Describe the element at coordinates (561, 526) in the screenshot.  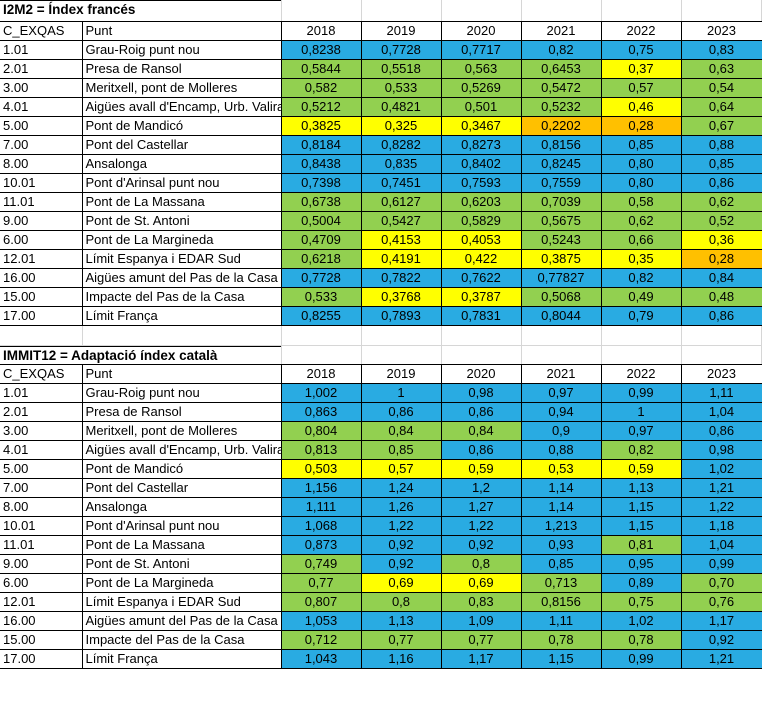
I see `value-cell: 1,213` at that location.